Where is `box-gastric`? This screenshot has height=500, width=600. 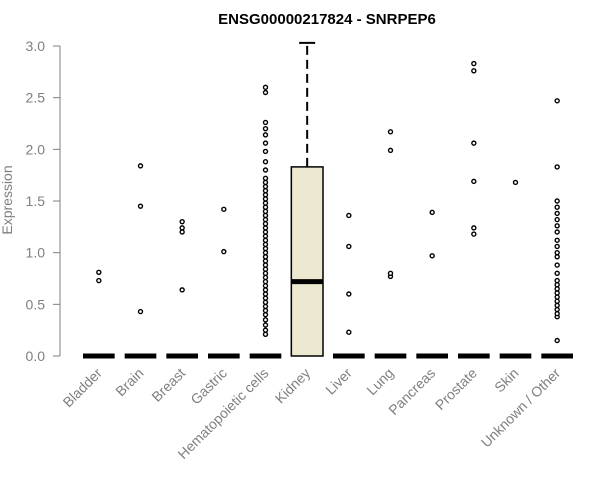
box-gastric is located at coordinates (224, 282).